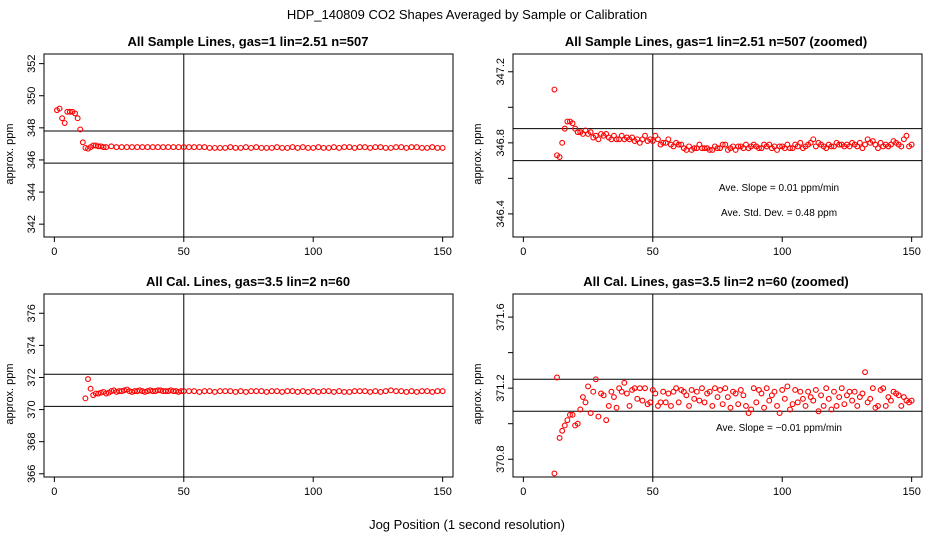 The height and width of the screenshot is (540, 936). I want to click on y-tick-label: 346, so click(32, 160).